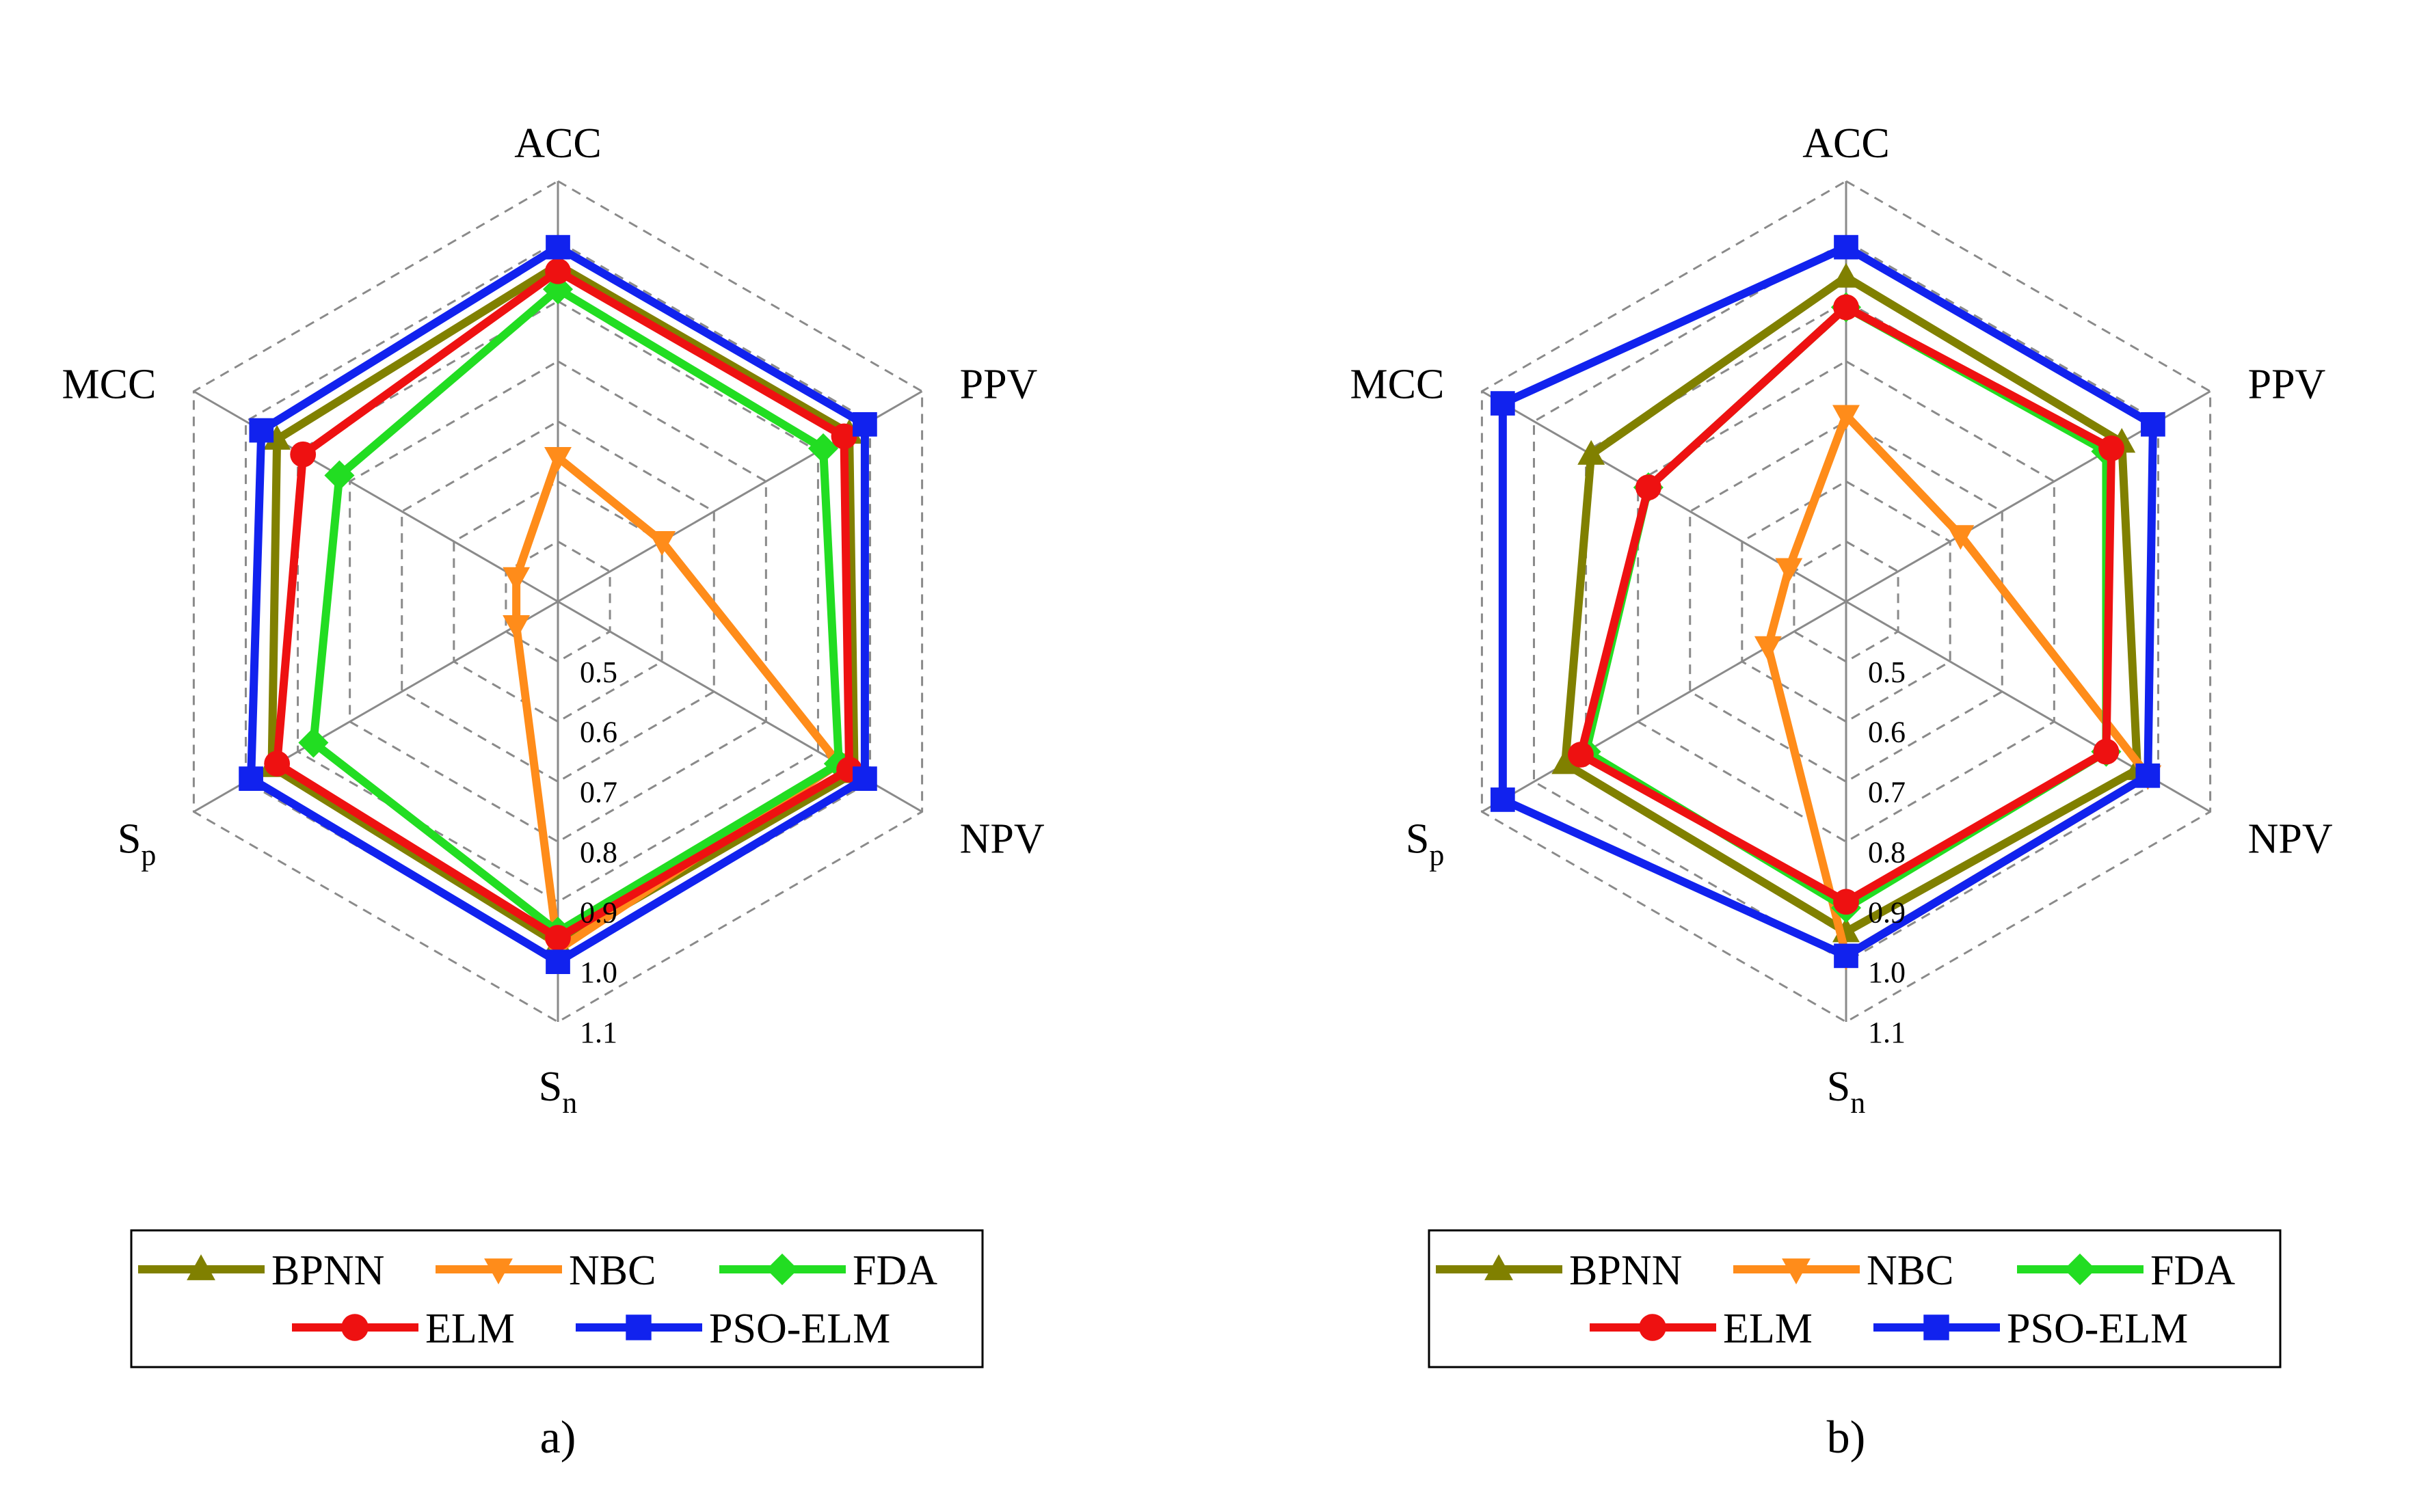 Image resolution: width=2417 pixels, height=1512 pixels. I want to click on axis-label: Sn, so click(1846, 1092).